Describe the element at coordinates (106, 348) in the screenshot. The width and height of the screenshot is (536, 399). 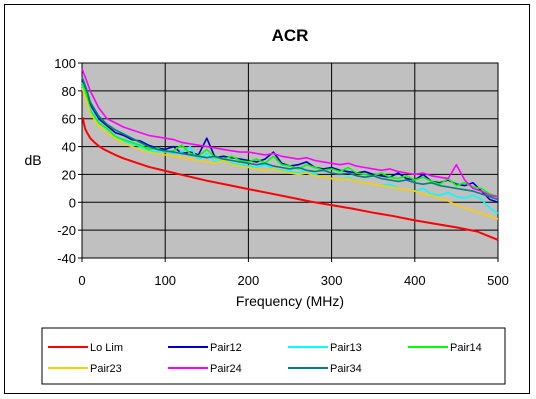
I see `legend-label-lo-lim: Lo Lim` at that location.